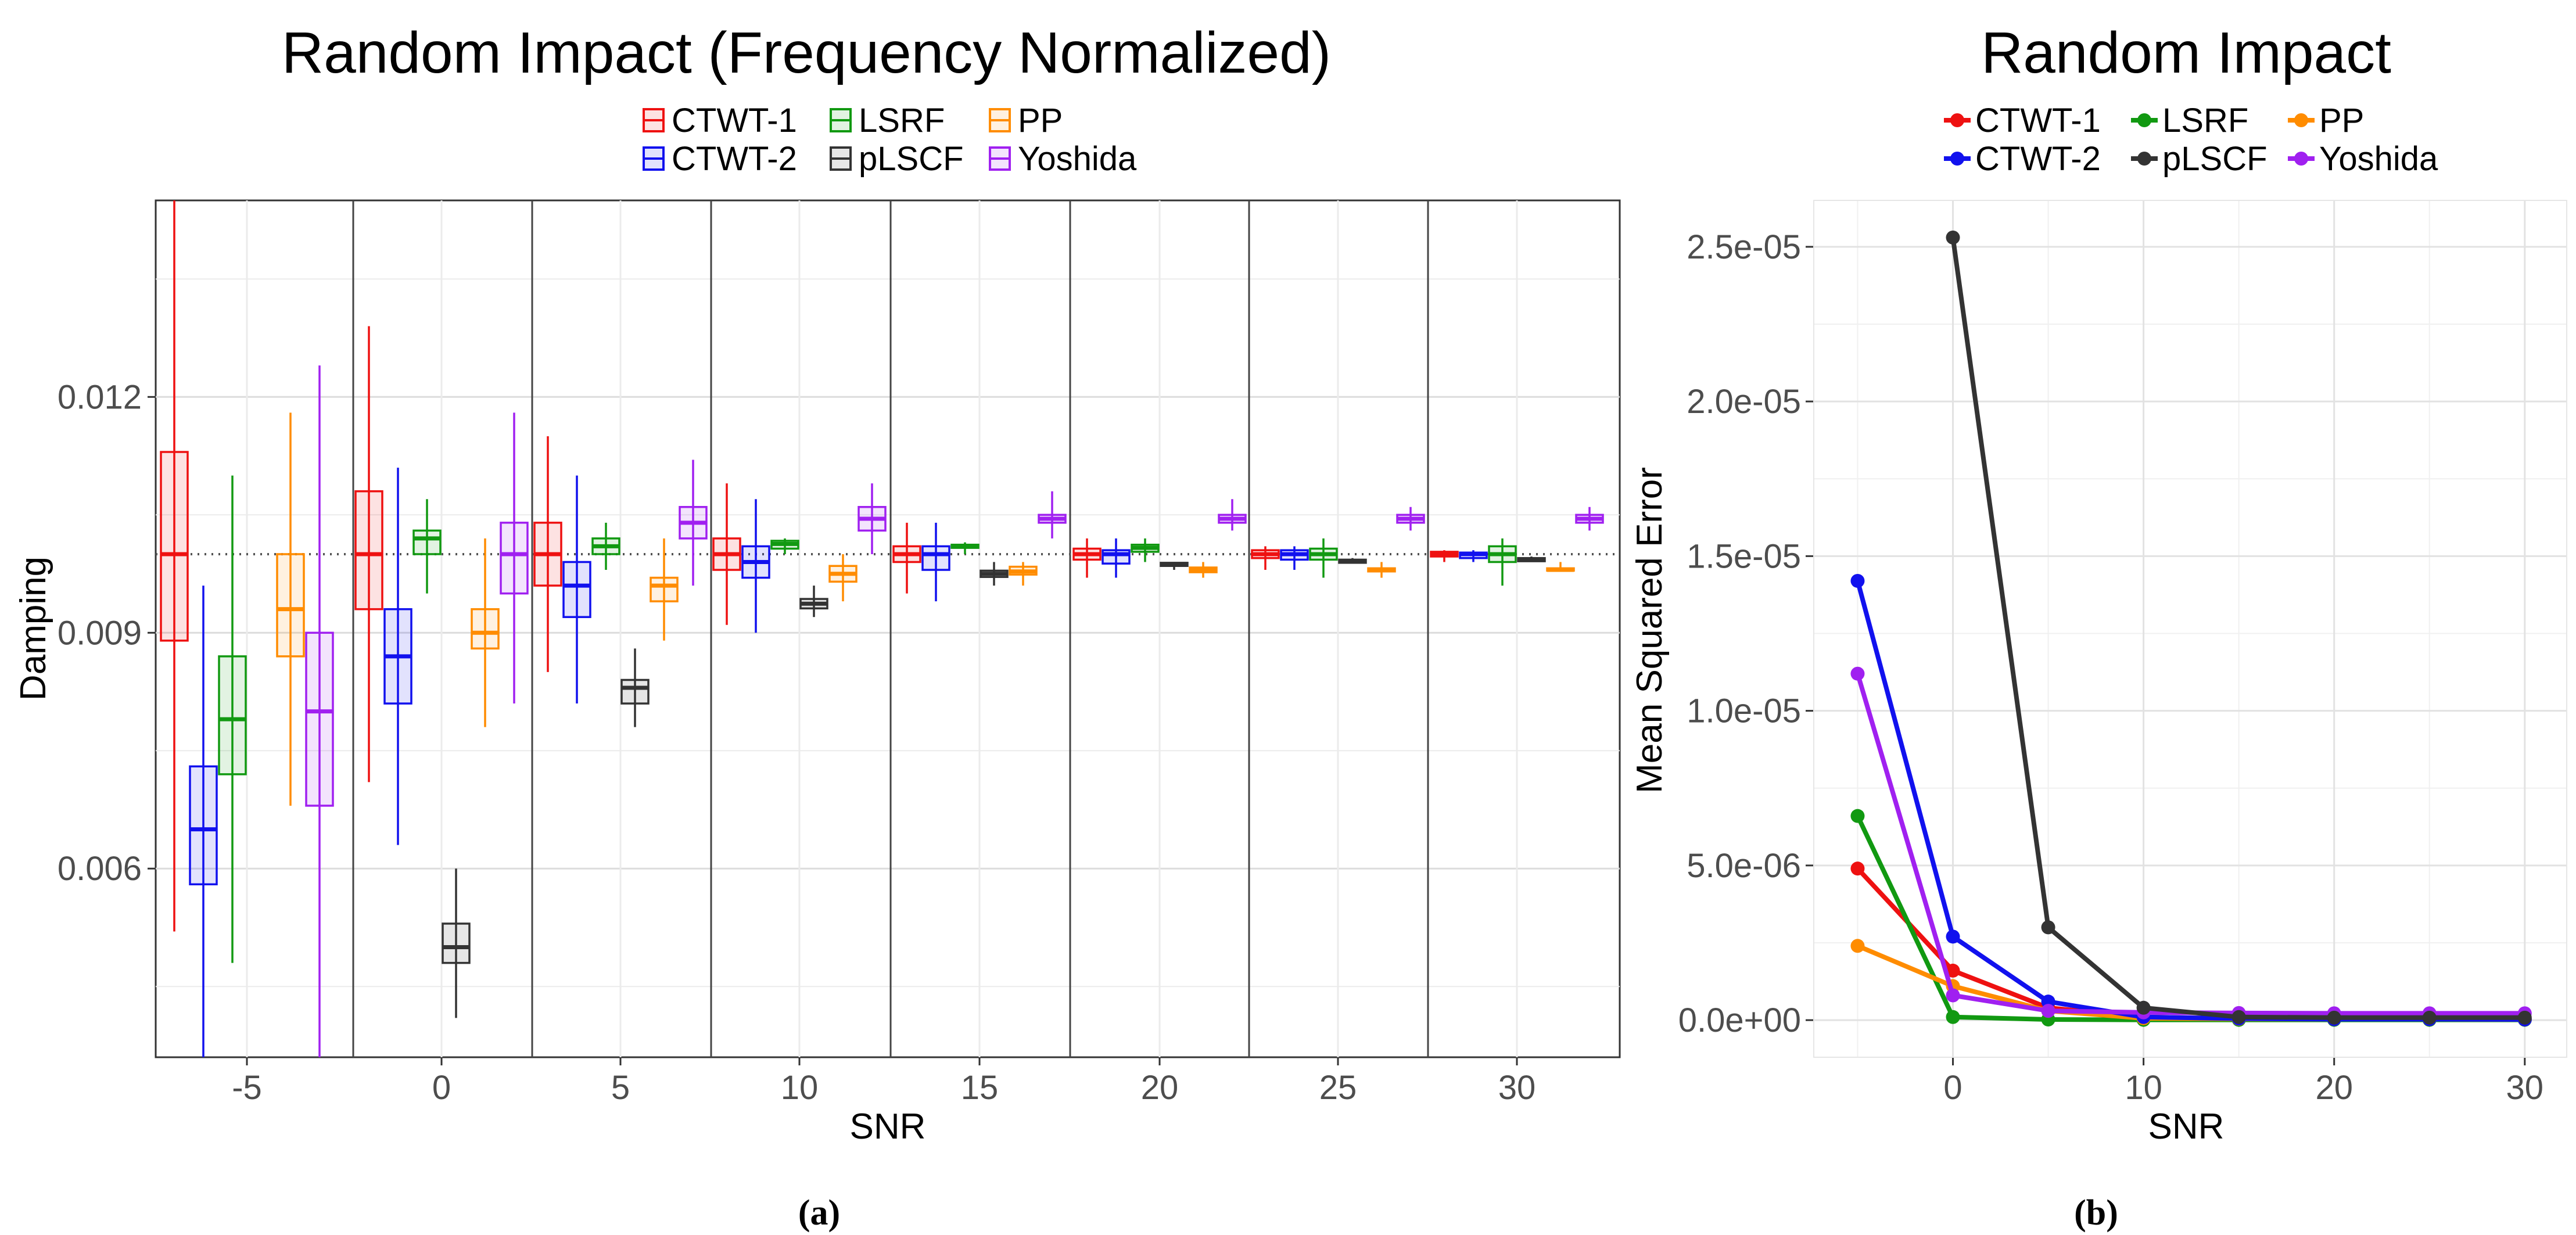  Describe the element at coordinates (1744, 247) in the screenshot. I see `panel-b-y-tick-label: 2.5e-05` at that location.